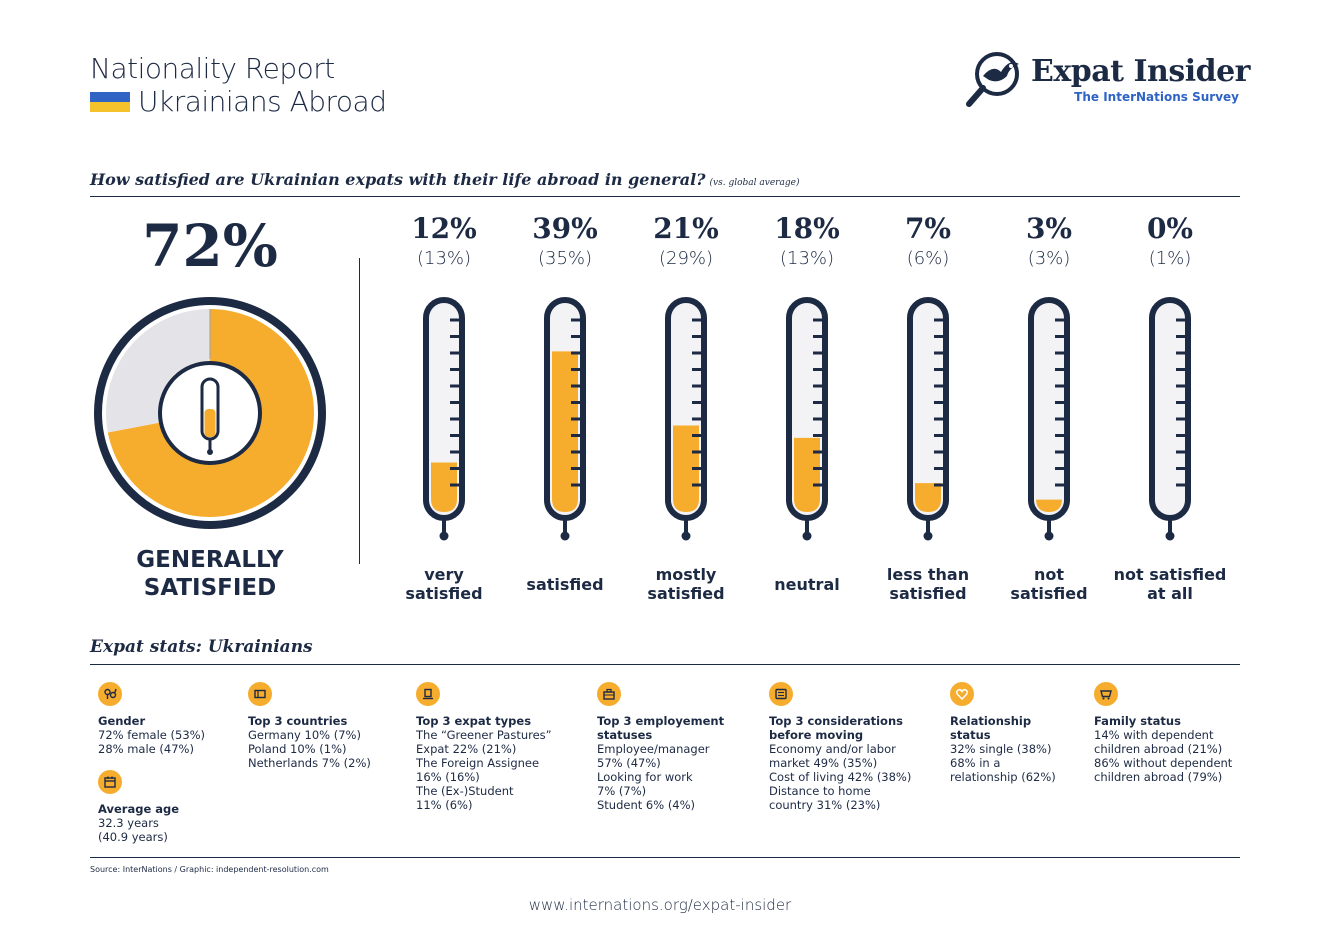 The width and height of the screenshot is (1320, 935). What do you see at coordinates (1003, 777) in the screenshot?
I see `stat-relationship-line: relationship (62%)` at bounding box center [1003, 777].